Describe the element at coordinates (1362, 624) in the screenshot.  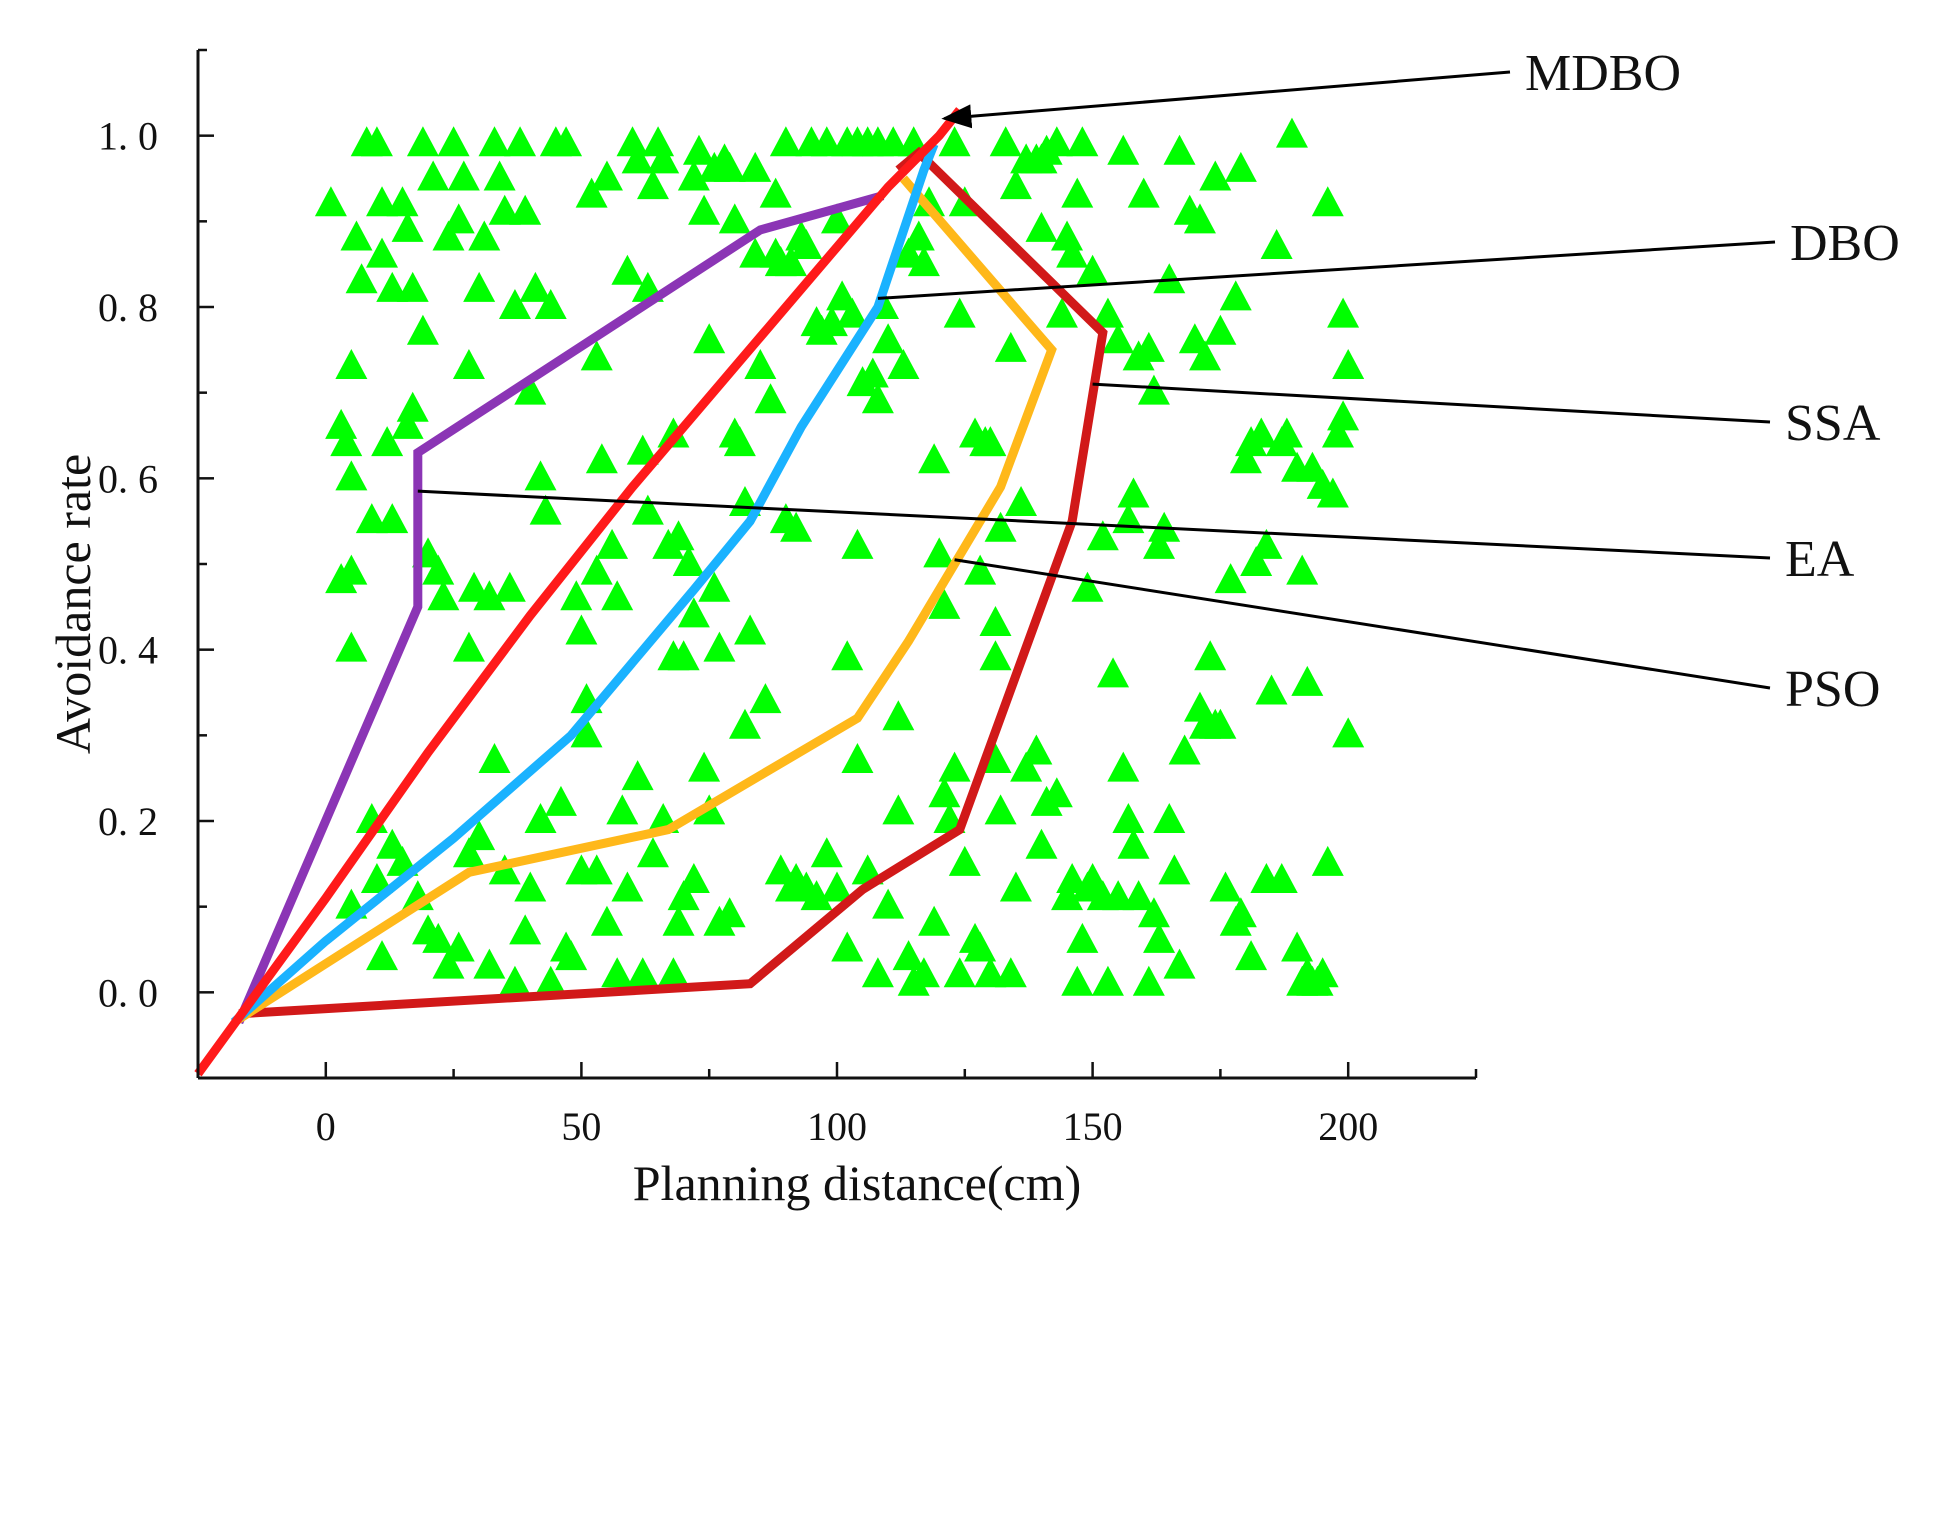
I see `leader-line-pso` at that location.